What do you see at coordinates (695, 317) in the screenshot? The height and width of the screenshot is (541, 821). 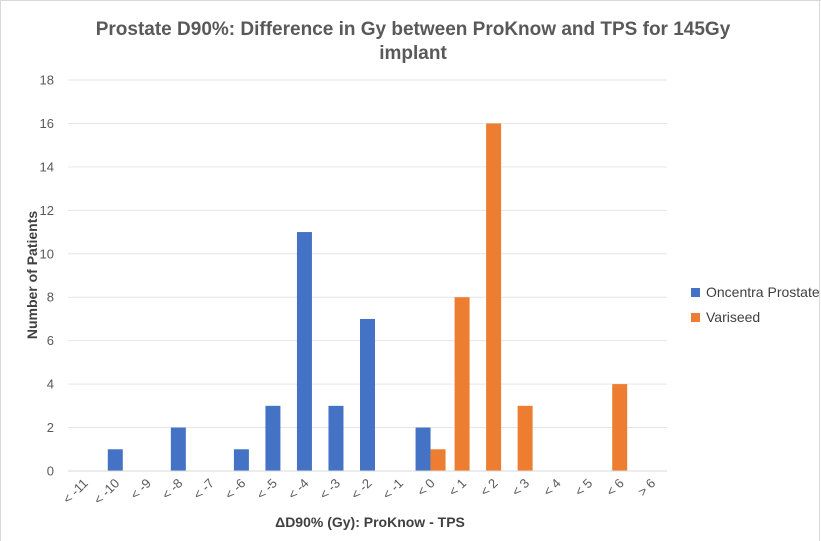 I see `legend-swatch-variseed` at bounding box center [695, 317].